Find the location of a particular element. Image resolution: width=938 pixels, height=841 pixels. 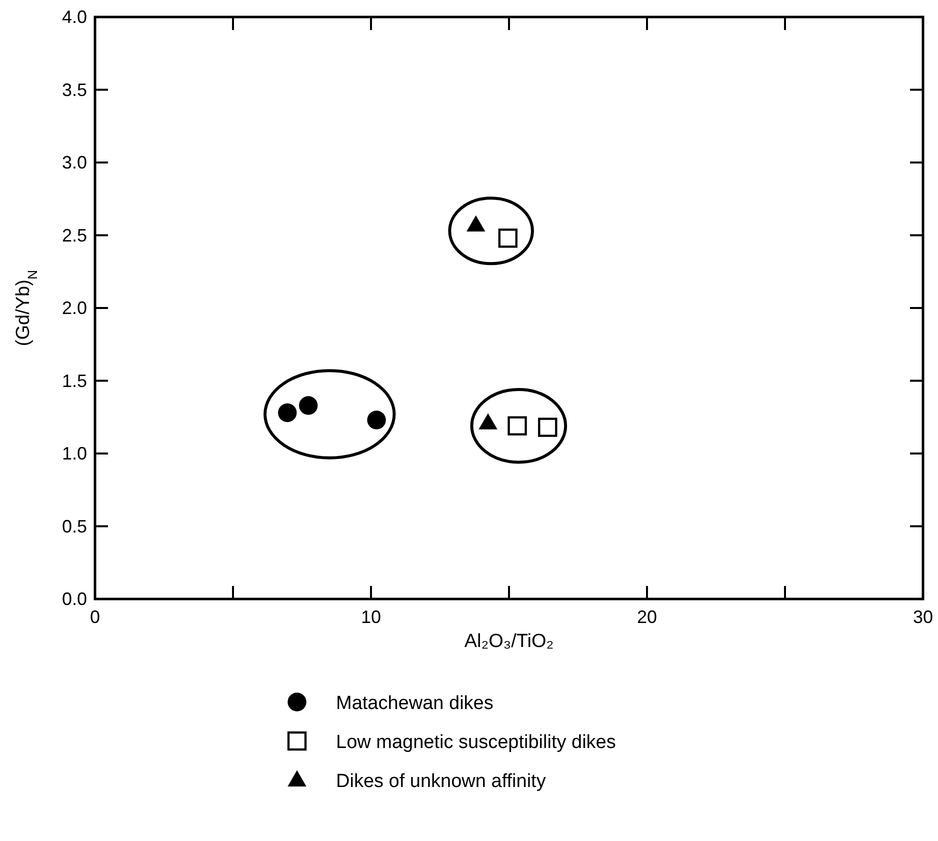

x-axis-title: Al₂O₃/TiO₂ is located at coordinates (509, 641).